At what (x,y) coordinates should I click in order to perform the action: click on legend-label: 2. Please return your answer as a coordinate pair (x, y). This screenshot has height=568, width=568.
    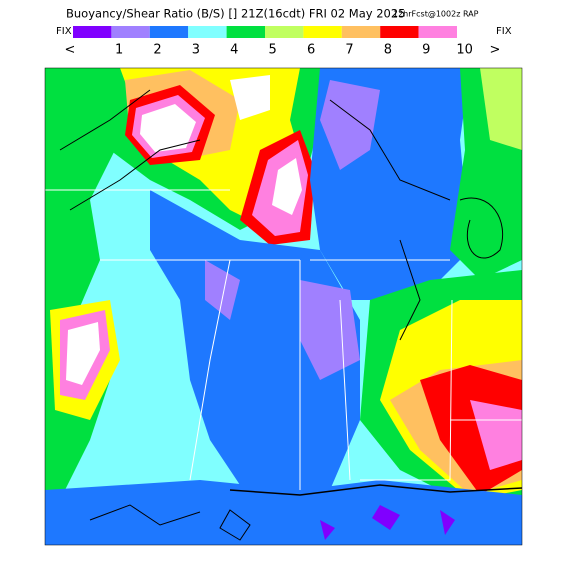
    Looking at the image, I should click on (157, 50).